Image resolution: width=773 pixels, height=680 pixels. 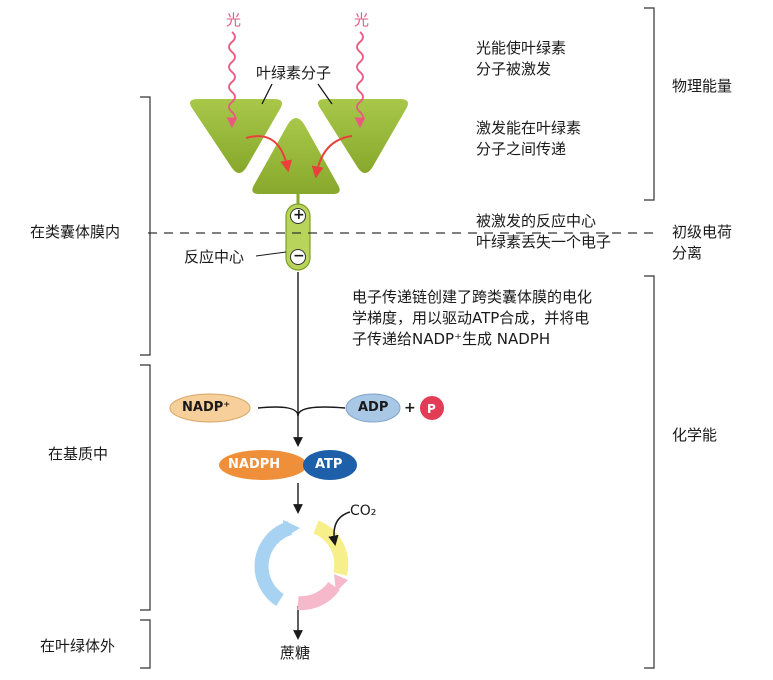 I want to click on minus-sign: −, so click(x=299, y=256).